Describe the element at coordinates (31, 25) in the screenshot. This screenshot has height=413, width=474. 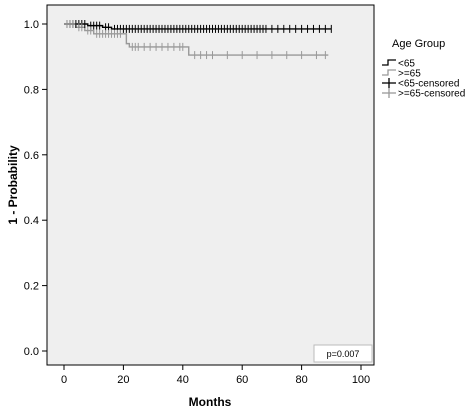
I see `y-tick-label: 1.0` at that location.